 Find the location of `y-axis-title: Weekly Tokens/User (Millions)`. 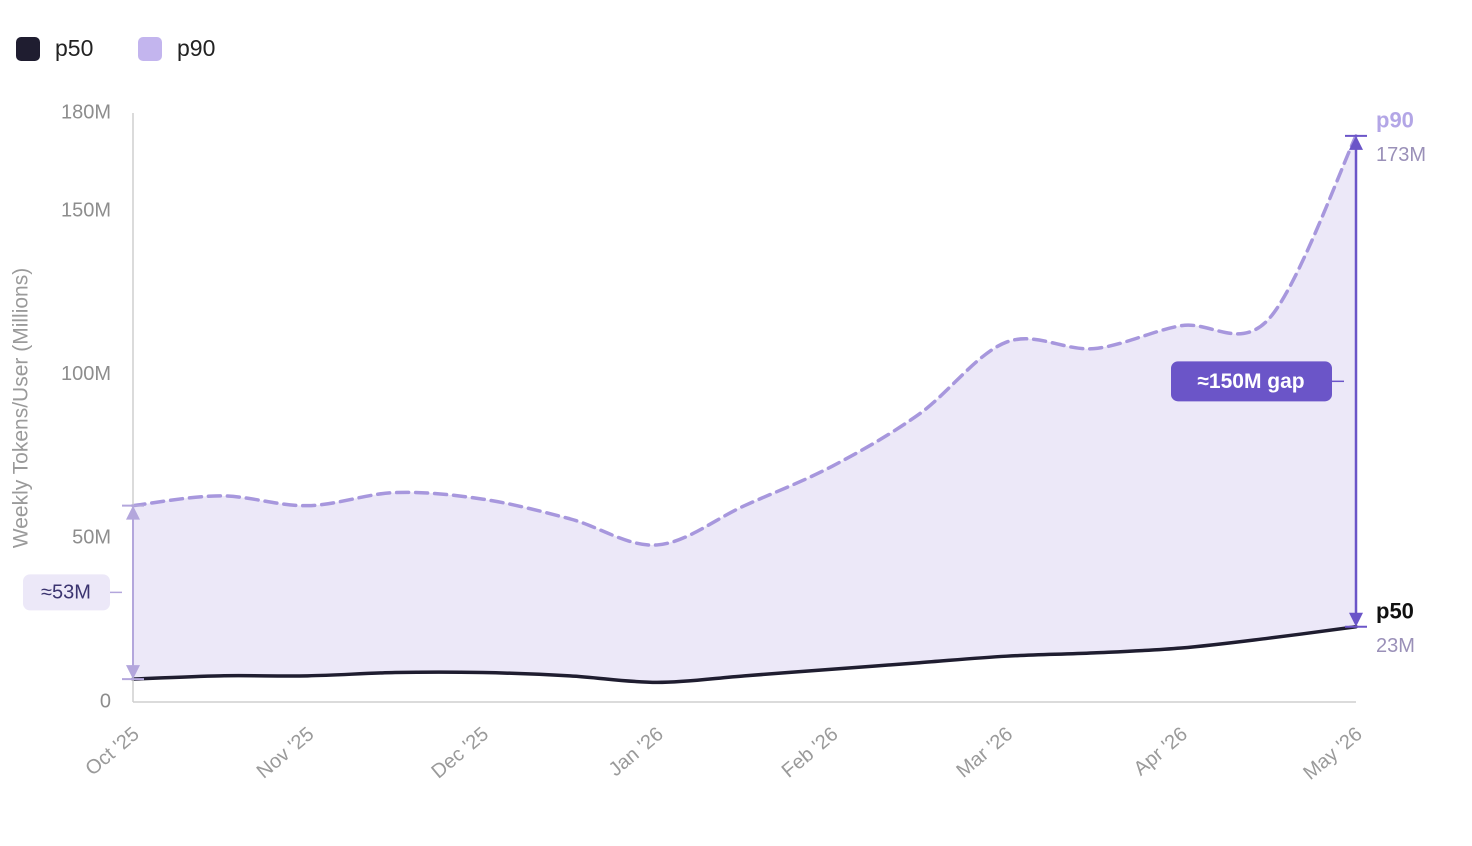

y-axis-title: Weekly Tokens/User (Millions) is located at coordinates (21, 408).